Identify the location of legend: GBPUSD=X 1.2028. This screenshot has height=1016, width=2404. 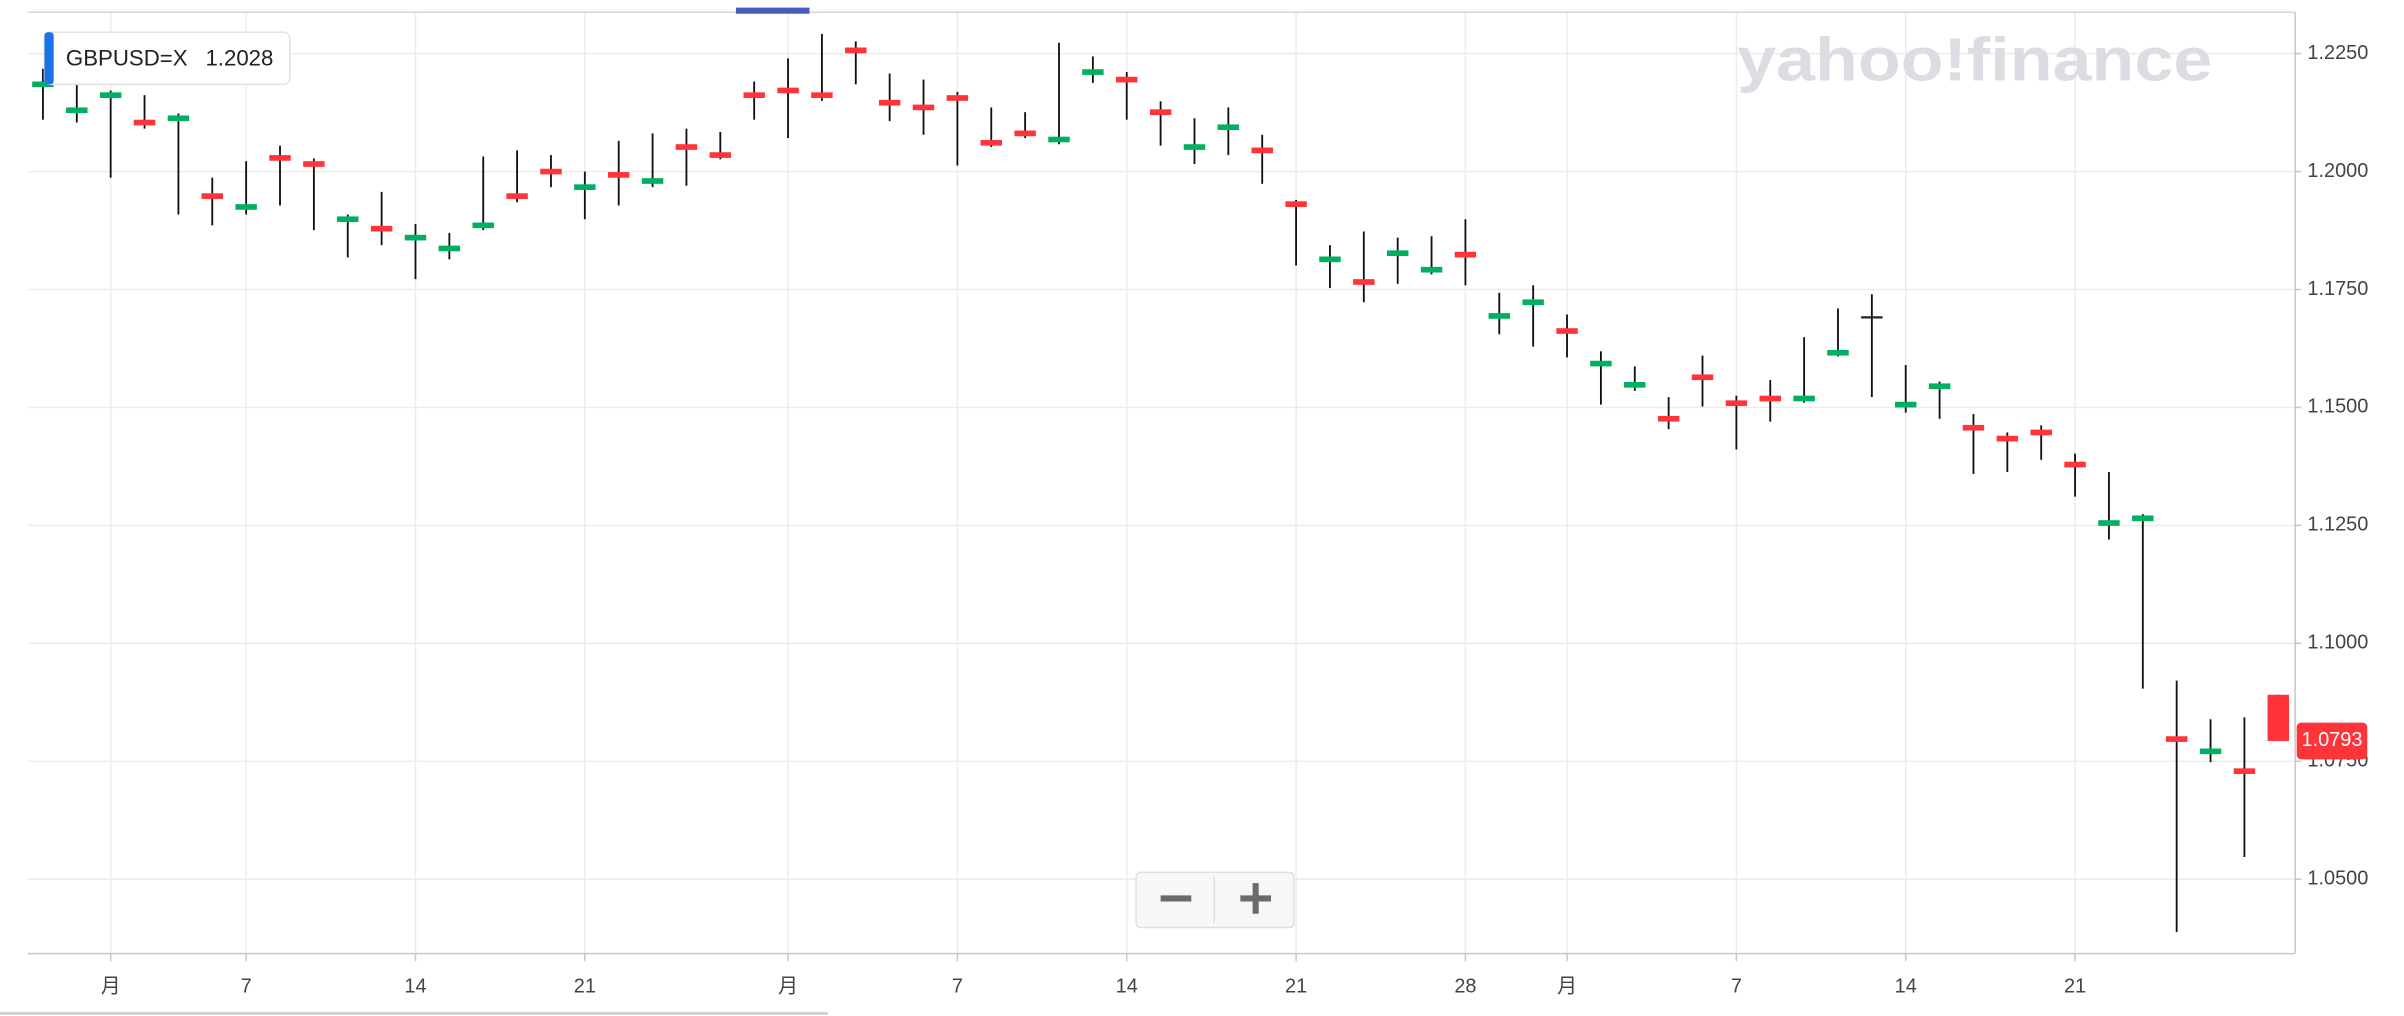
(167, 58).